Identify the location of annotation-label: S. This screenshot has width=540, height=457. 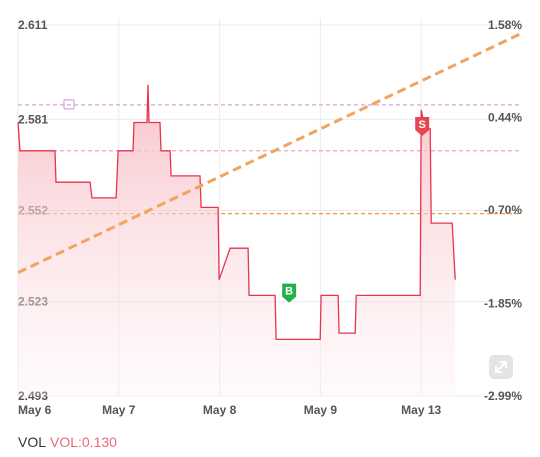
(422, 125).